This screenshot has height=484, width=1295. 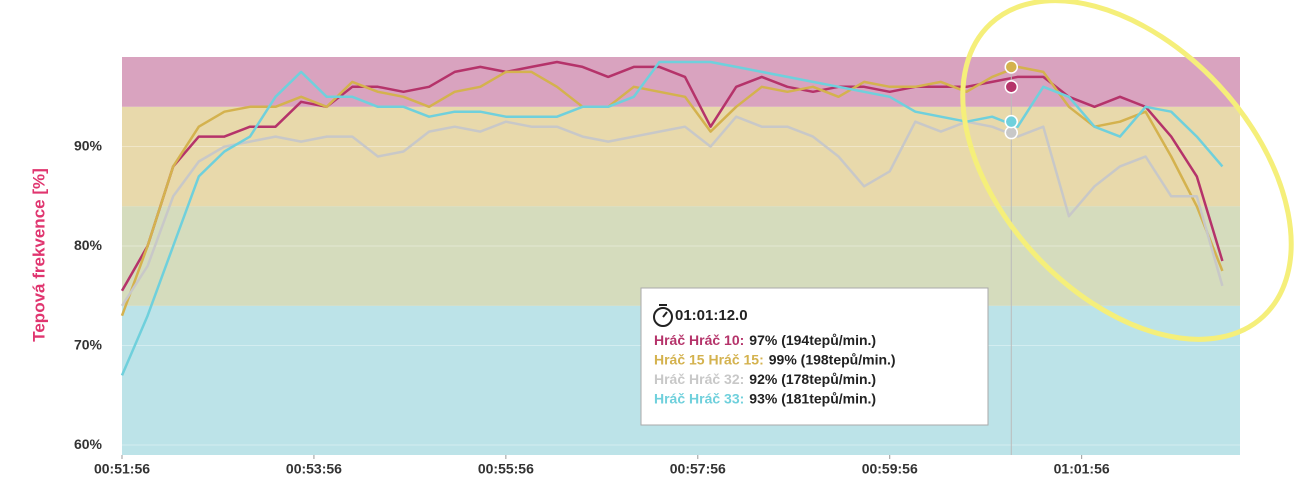 I want to click on x-tick-label: 00:55:56, so click(x=506, y=469).